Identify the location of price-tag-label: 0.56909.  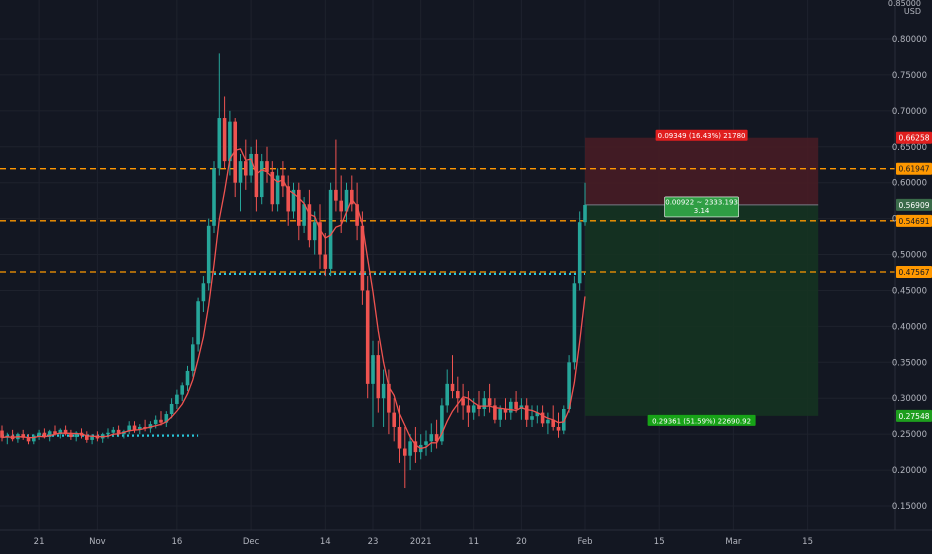
(913, 205).